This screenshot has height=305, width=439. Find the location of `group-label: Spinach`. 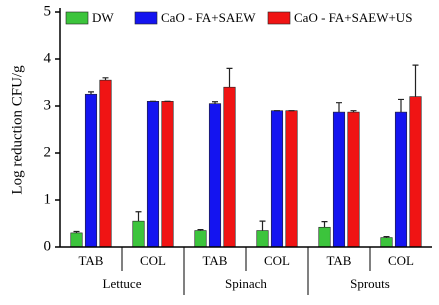

group-label: Spinach is located at coordinates (246, 283).